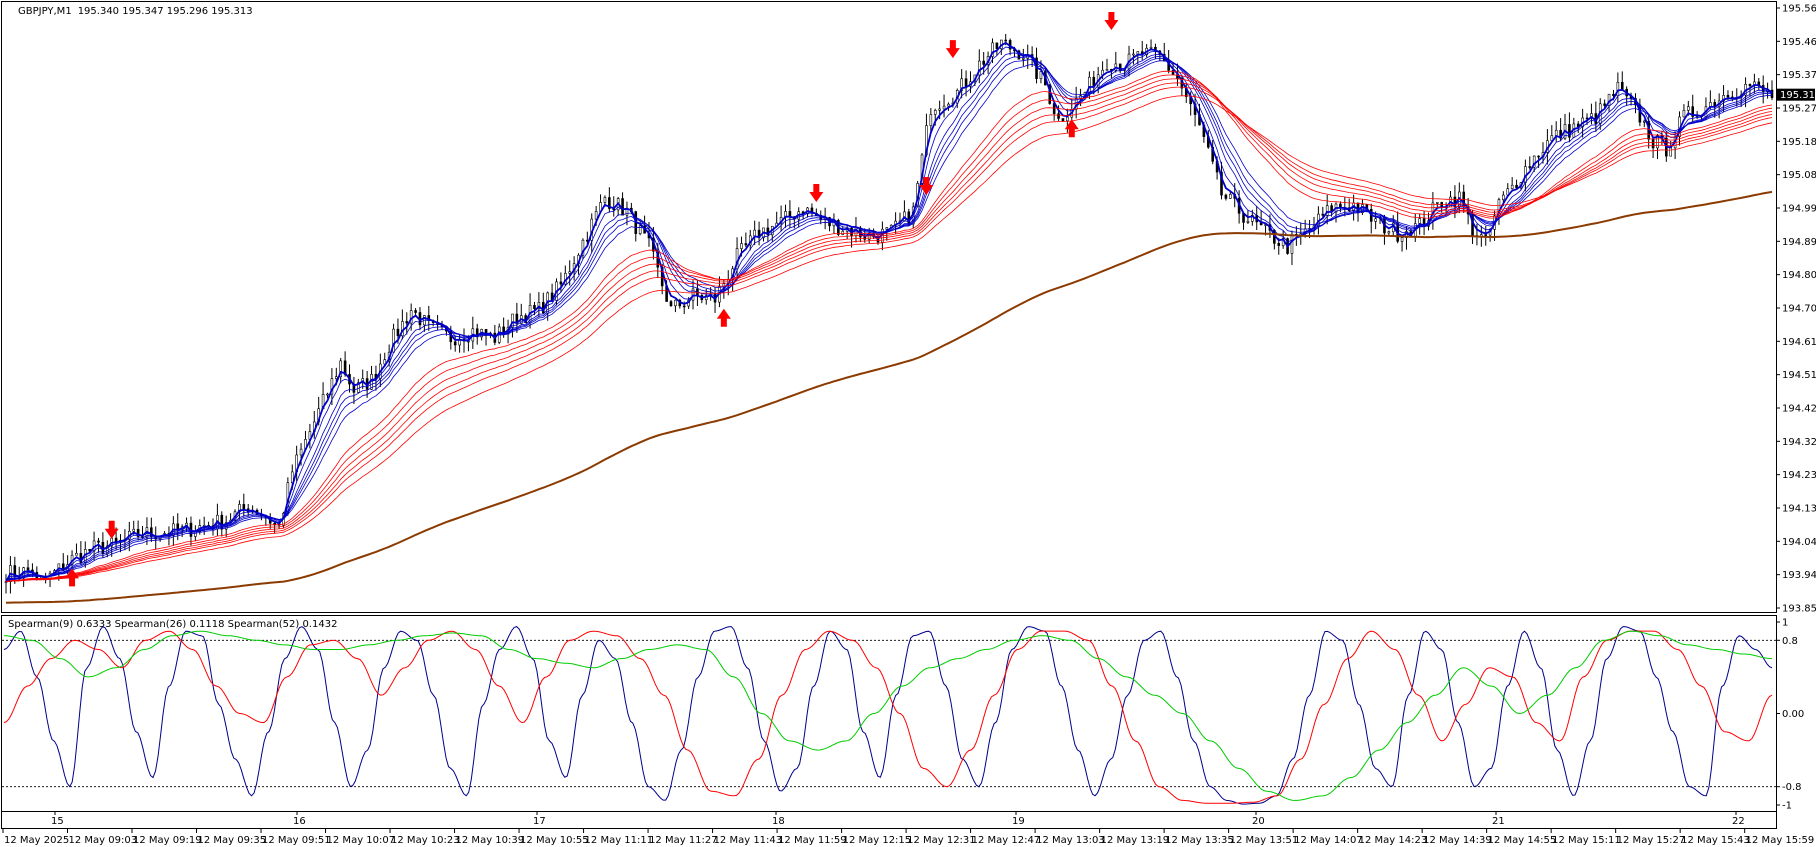 This screenshot has height=847, width=1816. What do you see at coordinates (299, 821) in the screenshot?
I see `day-label: 16` at bounding box center [299, 821].